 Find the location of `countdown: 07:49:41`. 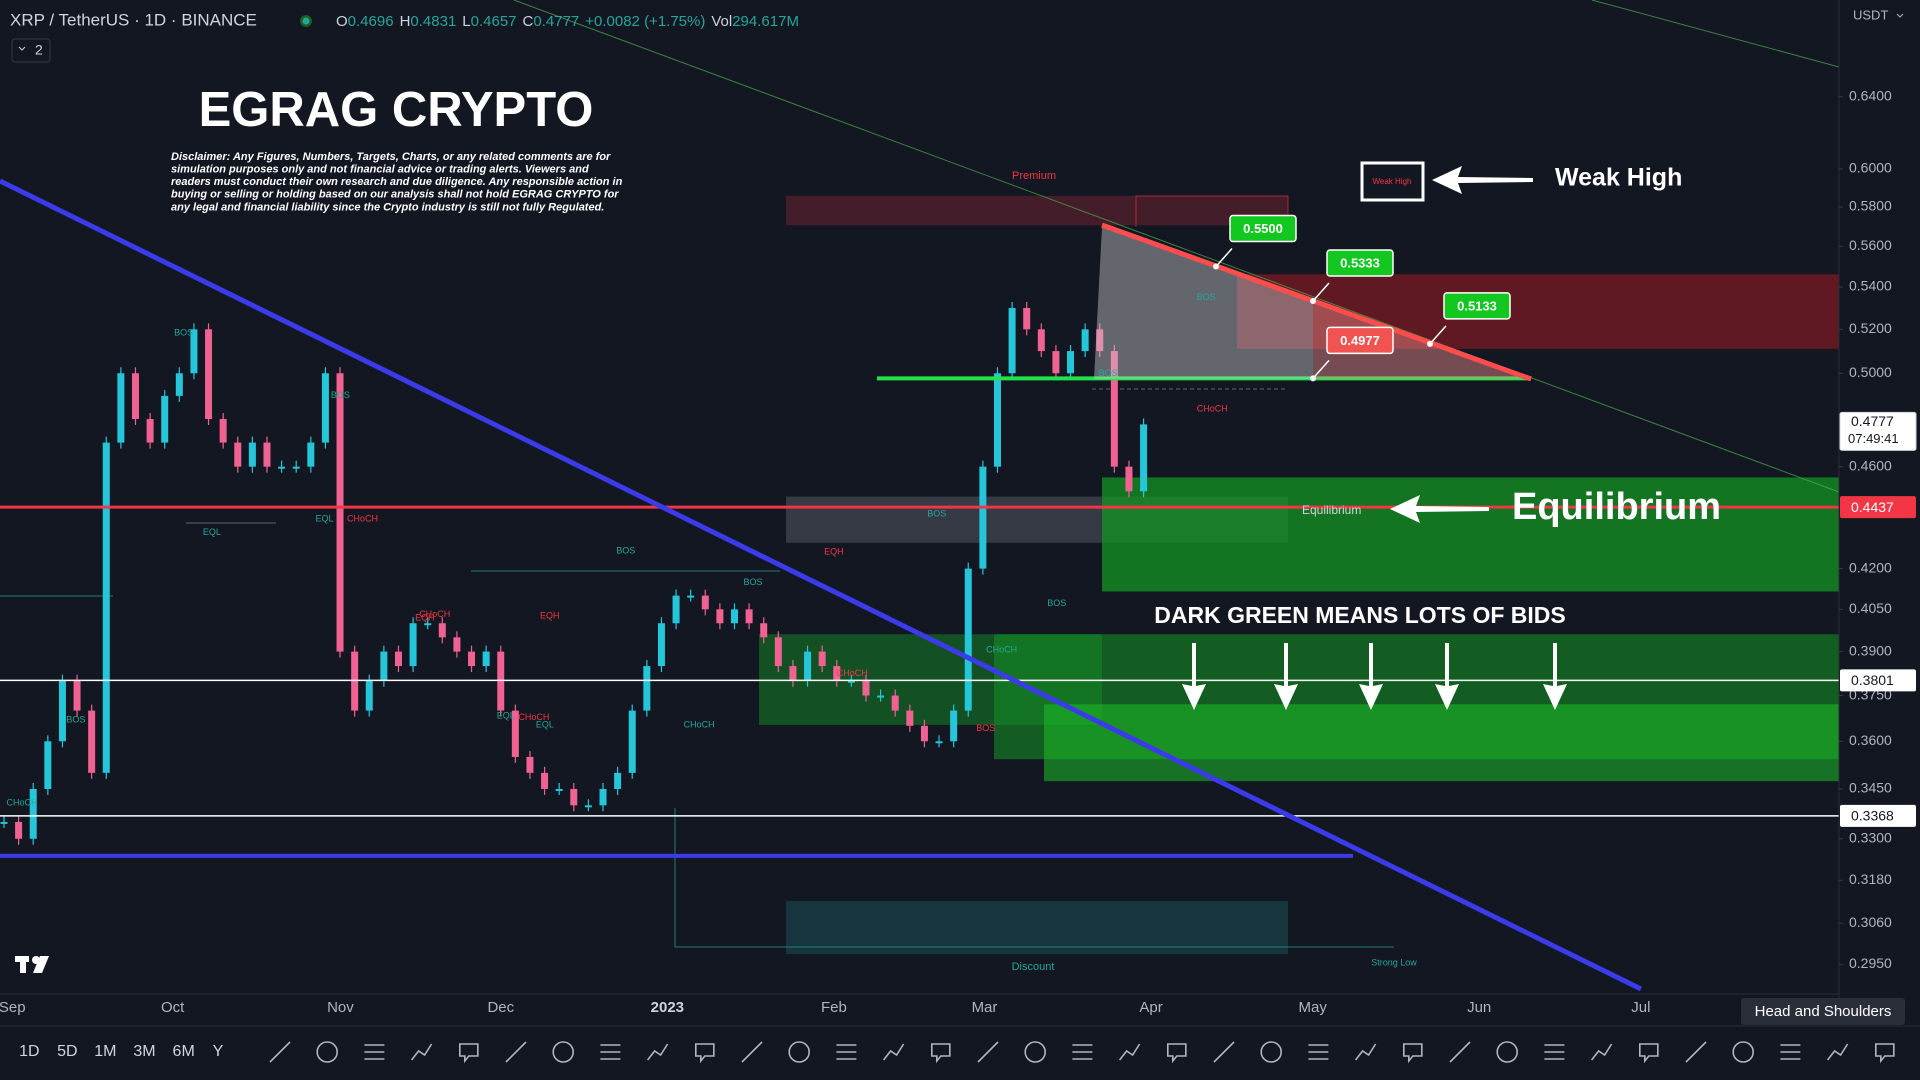

countdown: 07:49:41 is located at coordinates (1873, 438).